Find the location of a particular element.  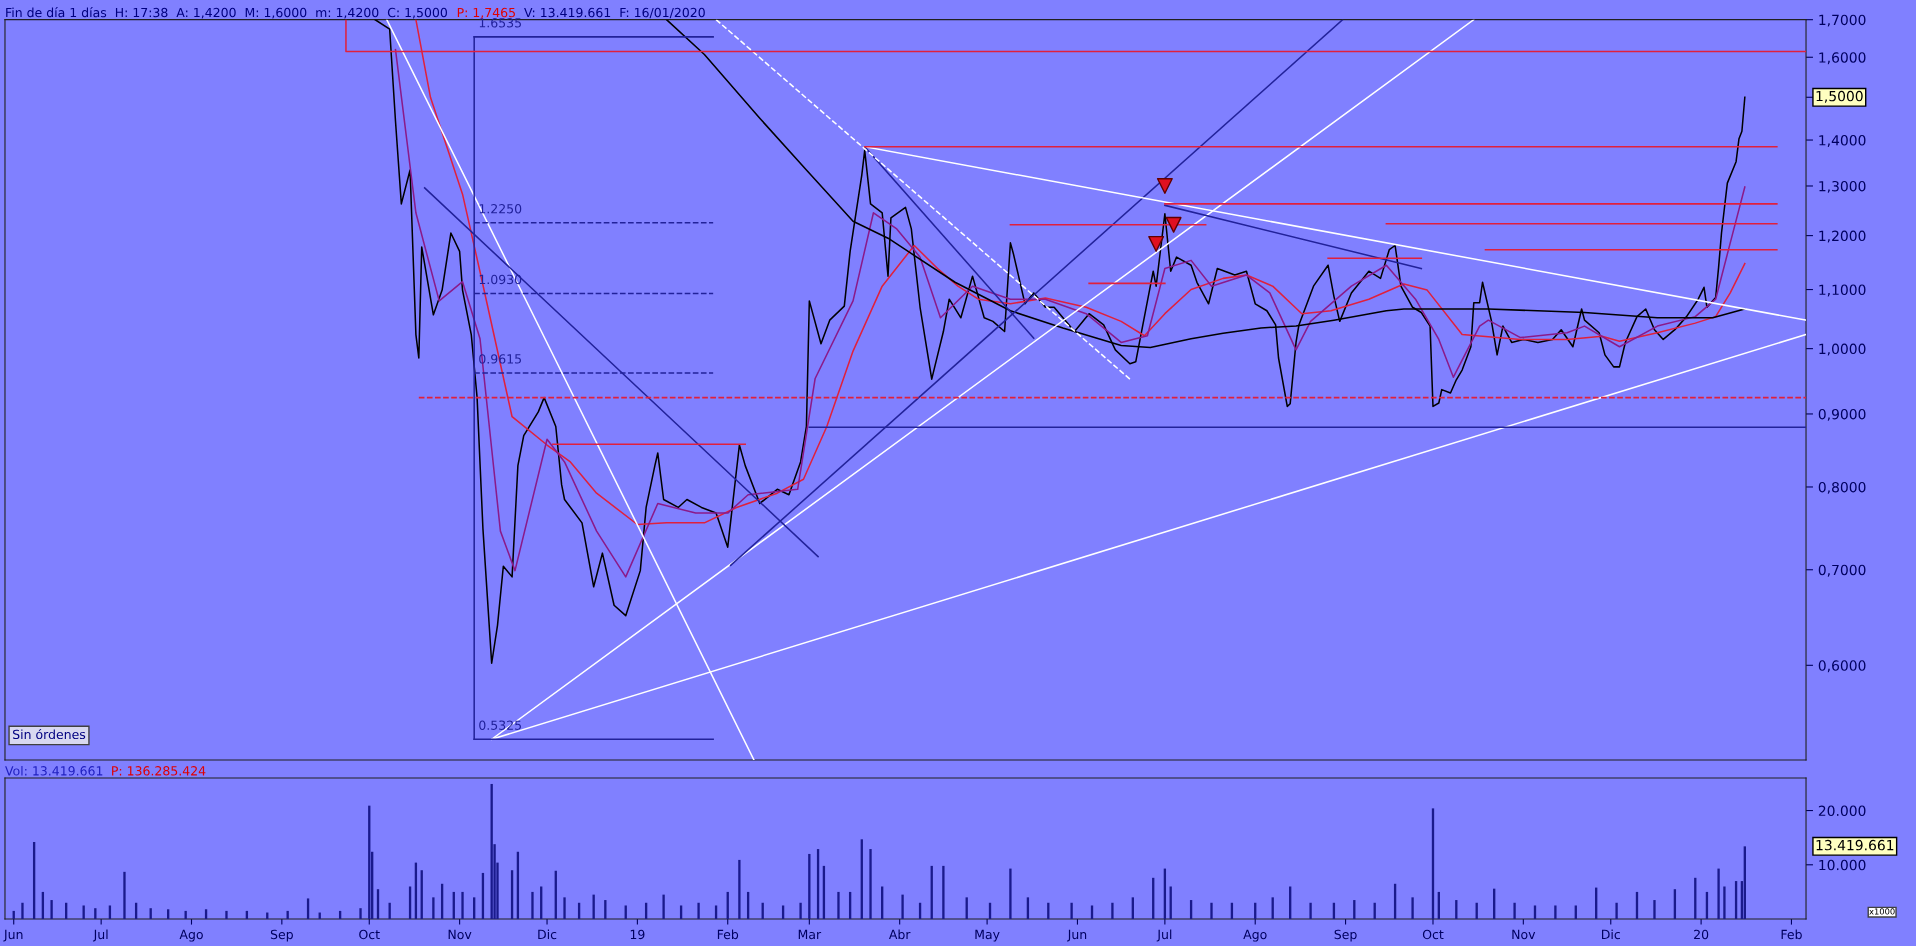

y-tick-label: 1,0000 is located at coordinates (1842, 349).